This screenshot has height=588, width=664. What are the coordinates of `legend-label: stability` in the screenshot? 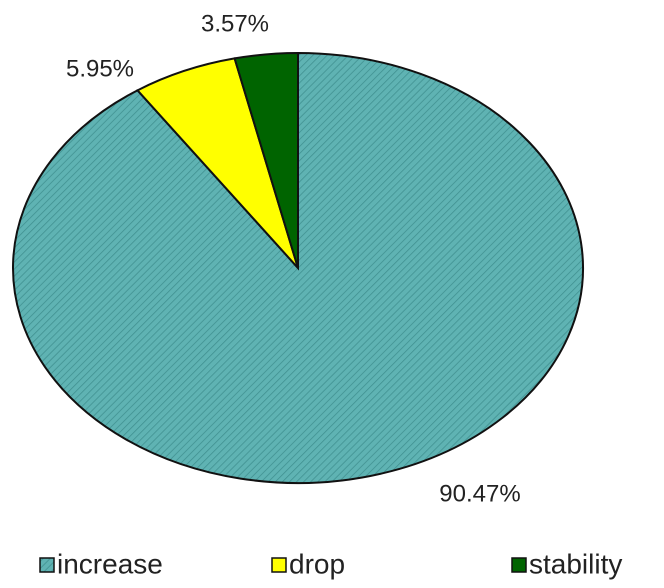 It's located at (575, 563).